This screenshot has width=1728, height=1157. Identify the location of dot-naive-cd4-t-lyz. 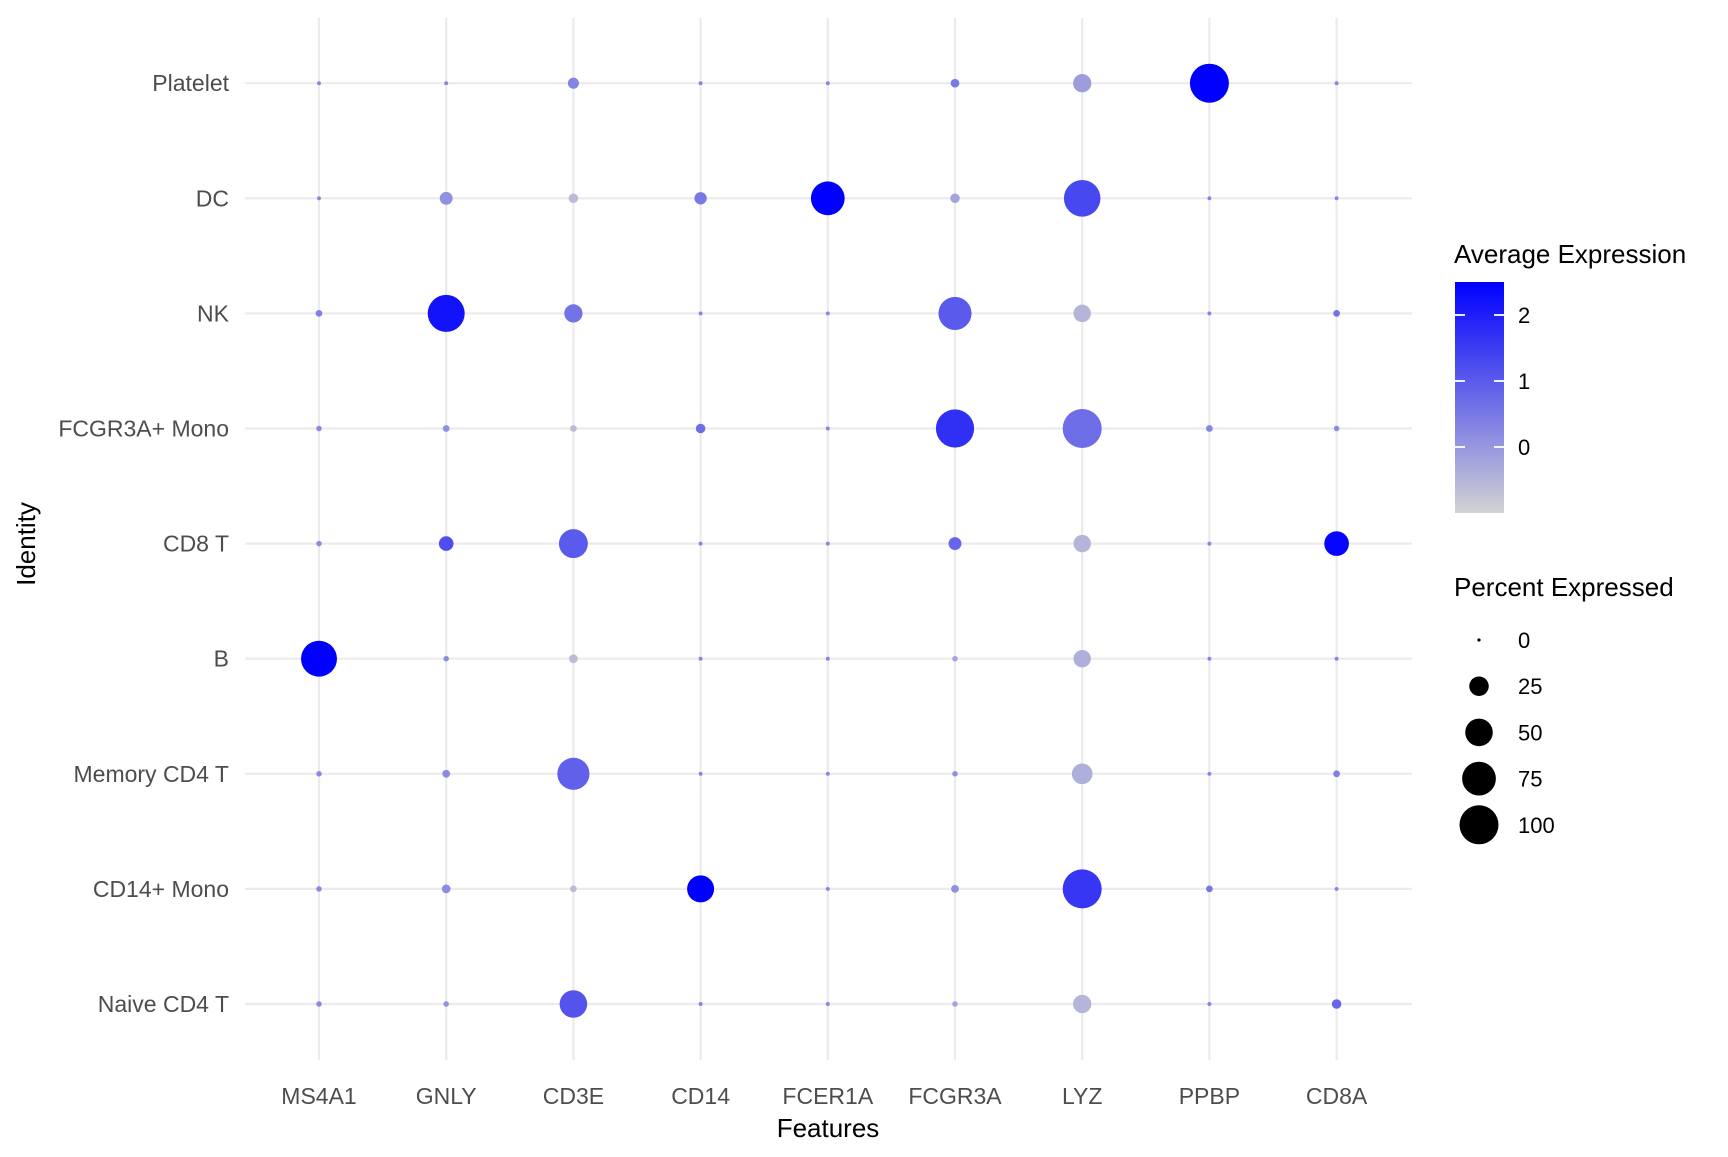
(1082, 1004).